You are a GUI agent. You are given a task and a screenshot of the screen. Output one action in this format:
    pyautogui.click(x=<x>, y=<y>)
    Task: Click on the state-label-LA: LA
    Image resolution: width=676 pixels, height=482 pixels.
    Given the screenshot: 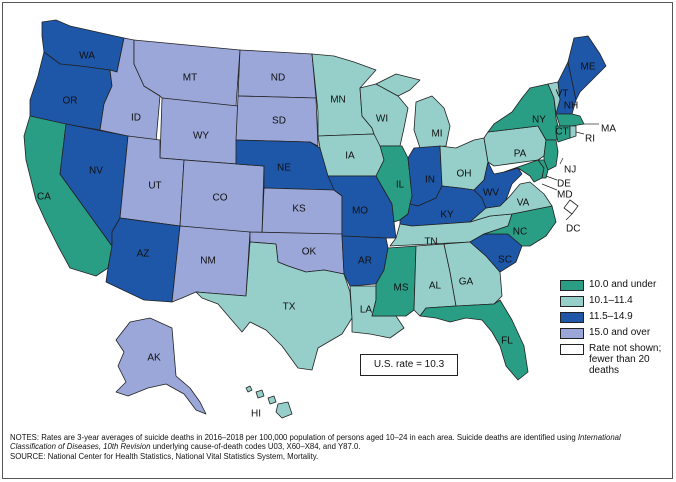 What is the action you would take?
    pyautogui.click(x=366, y=310)
    